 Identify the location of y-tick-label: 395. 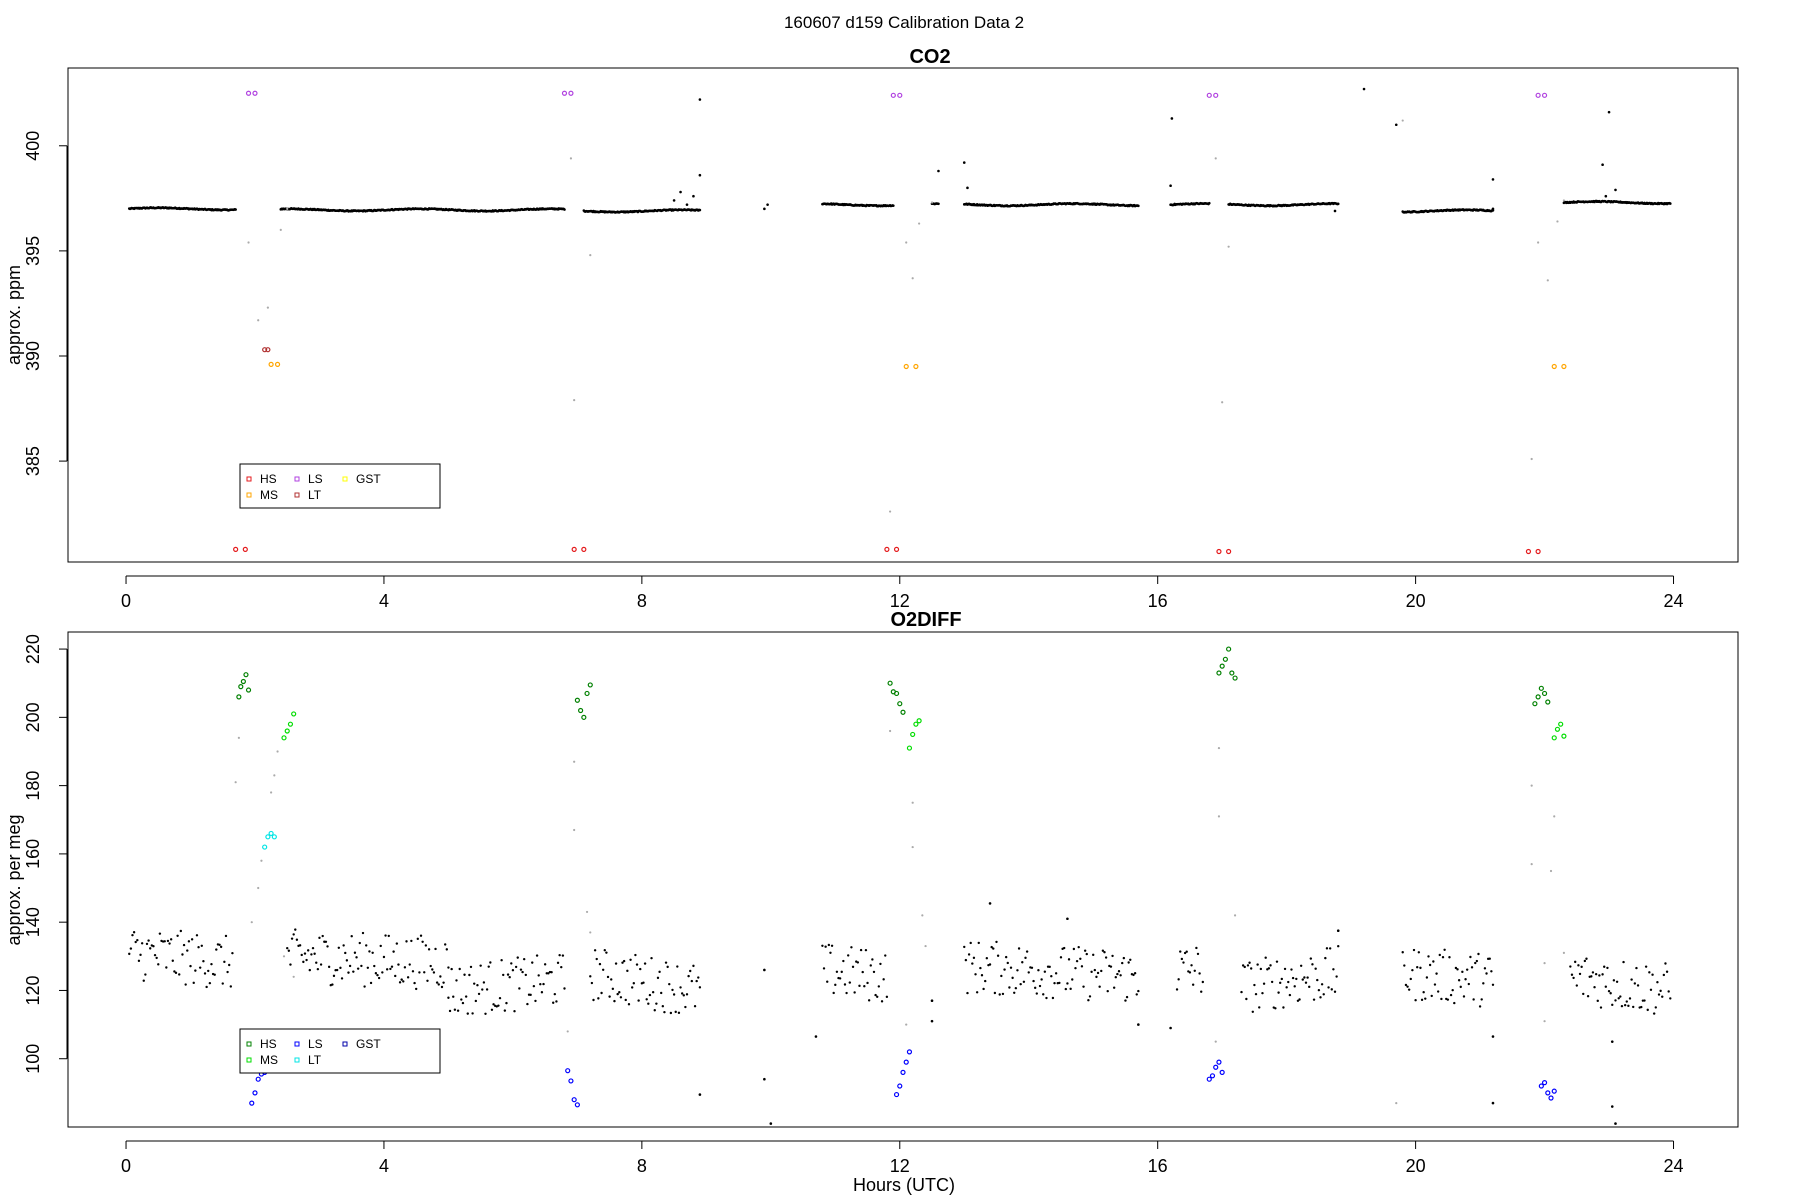
(33, 251).